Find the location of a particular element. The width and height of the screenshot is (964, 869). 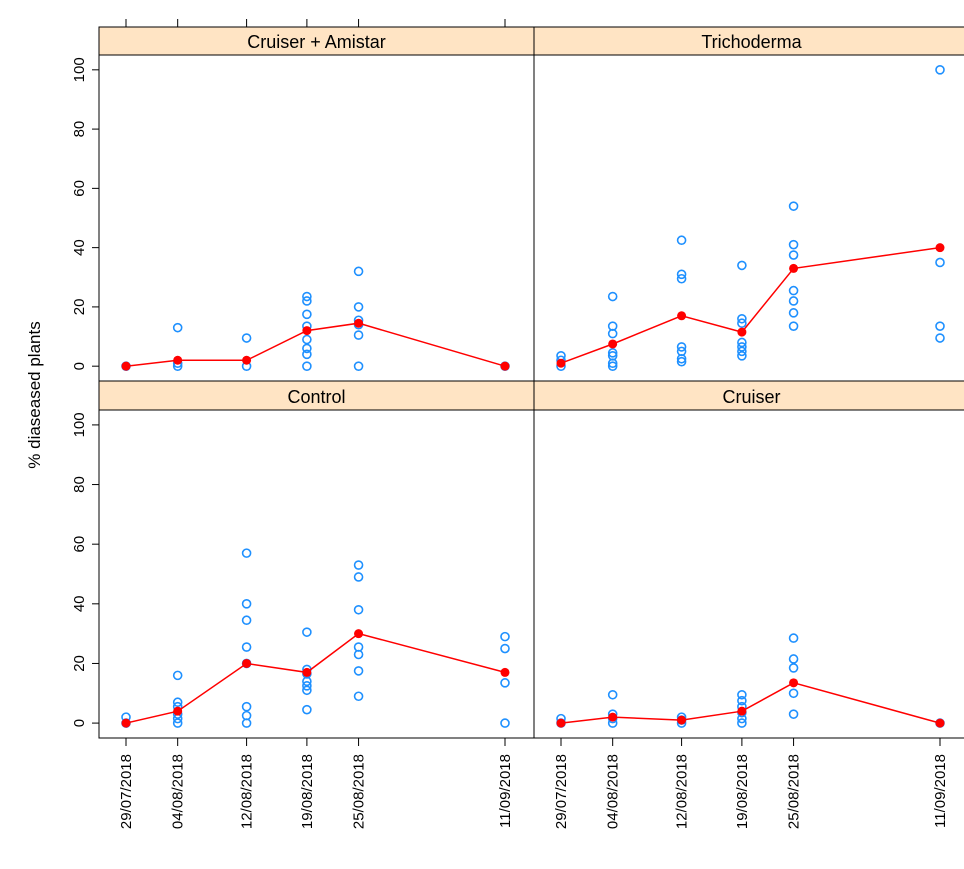

panel-title: Cruiser + Amistar is located at coordinates (316, 42).